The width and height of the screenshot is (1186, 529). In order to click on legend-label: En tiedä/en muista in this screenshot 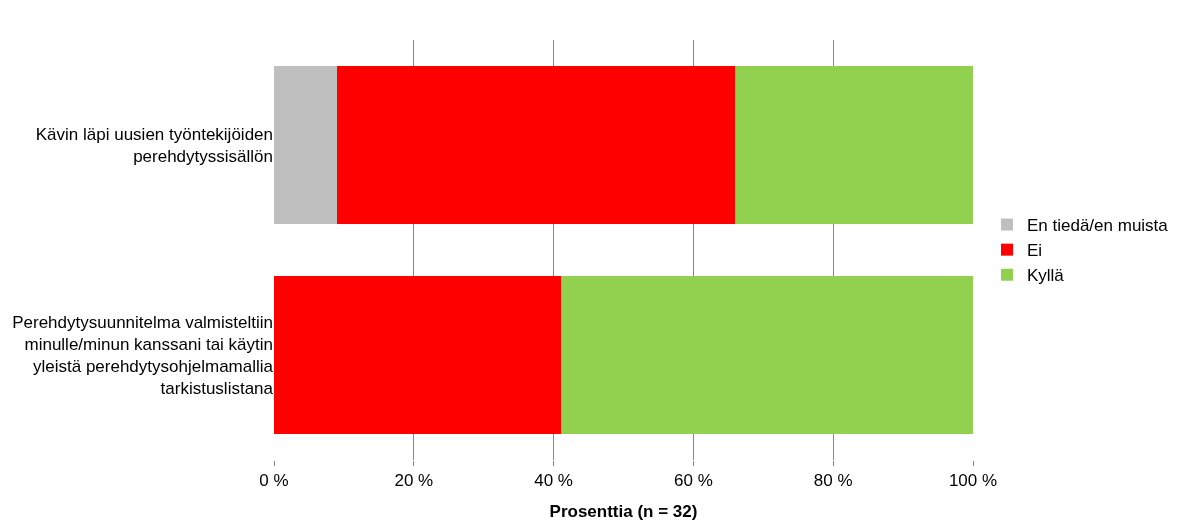, I will do `click(1097, 226)`.